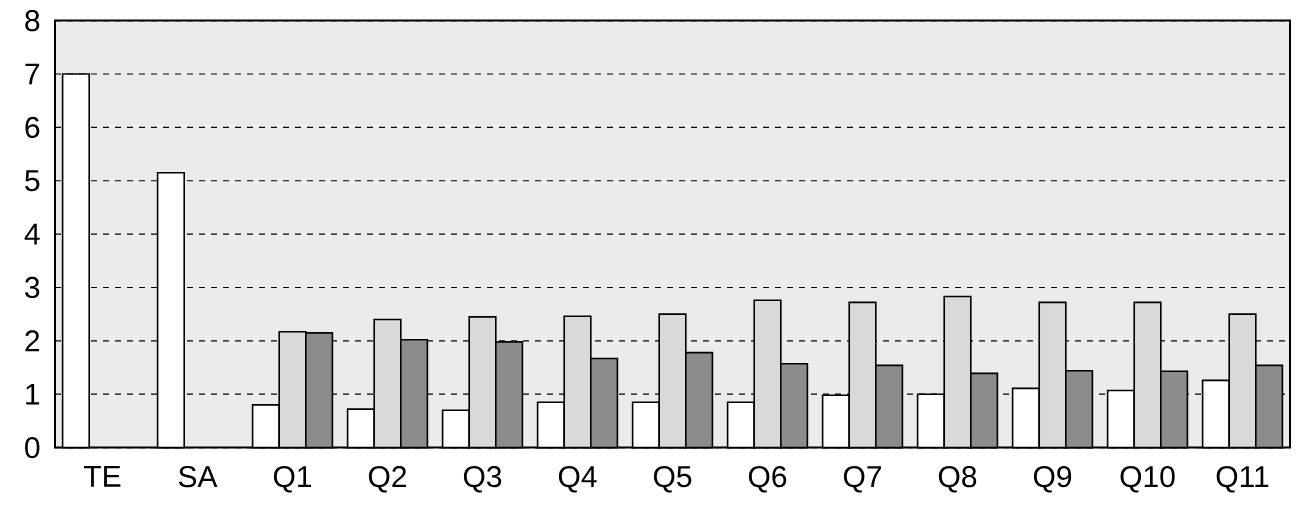 Image resolution: width=1296 pixels, height=513 pixels. What do you see at coordinates (102, 476) in the screenshot?
I see `x-tick-label: TE` at bounding box center [102, 476].